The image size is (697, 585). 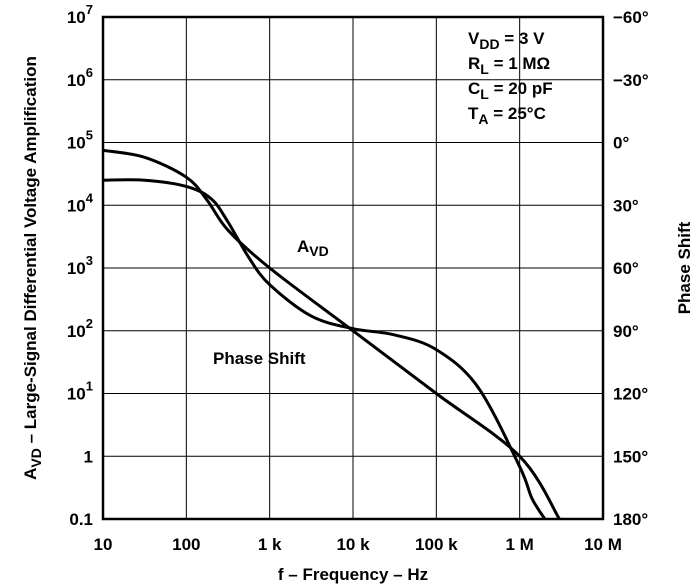 I want to click on condition-annotation: VDD = 3 V, so click(x=506, y=40).